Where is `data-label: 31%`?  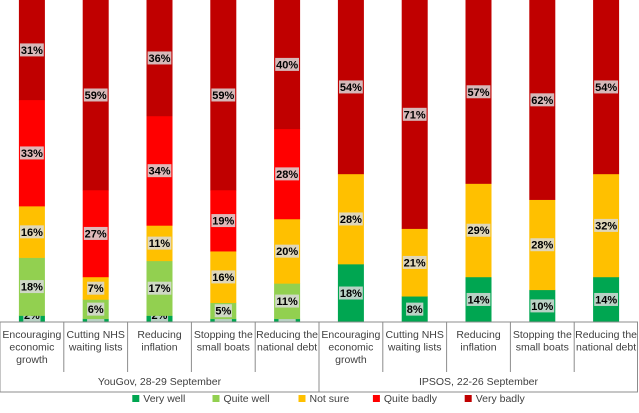
data-label: 31% is located at coordinates (32, 51).